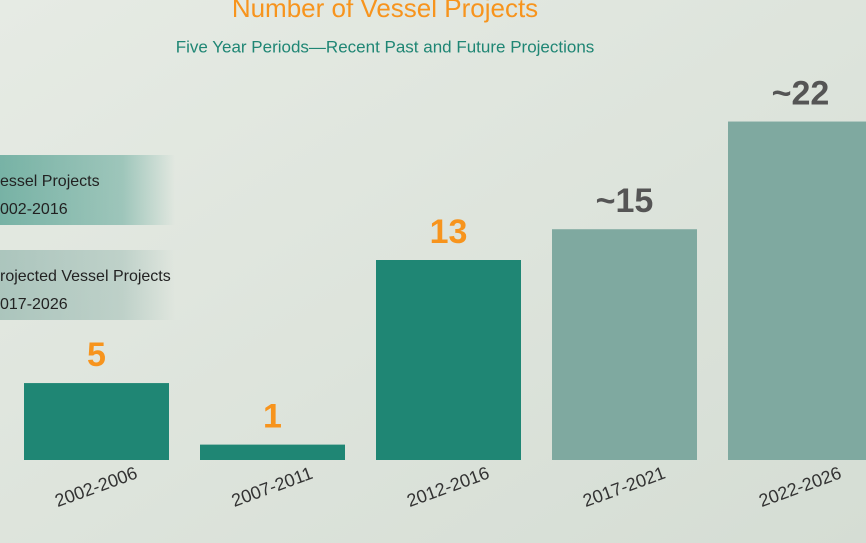 The image size is (866, 543). I want to click on value-label: 13, so click(449, 232).